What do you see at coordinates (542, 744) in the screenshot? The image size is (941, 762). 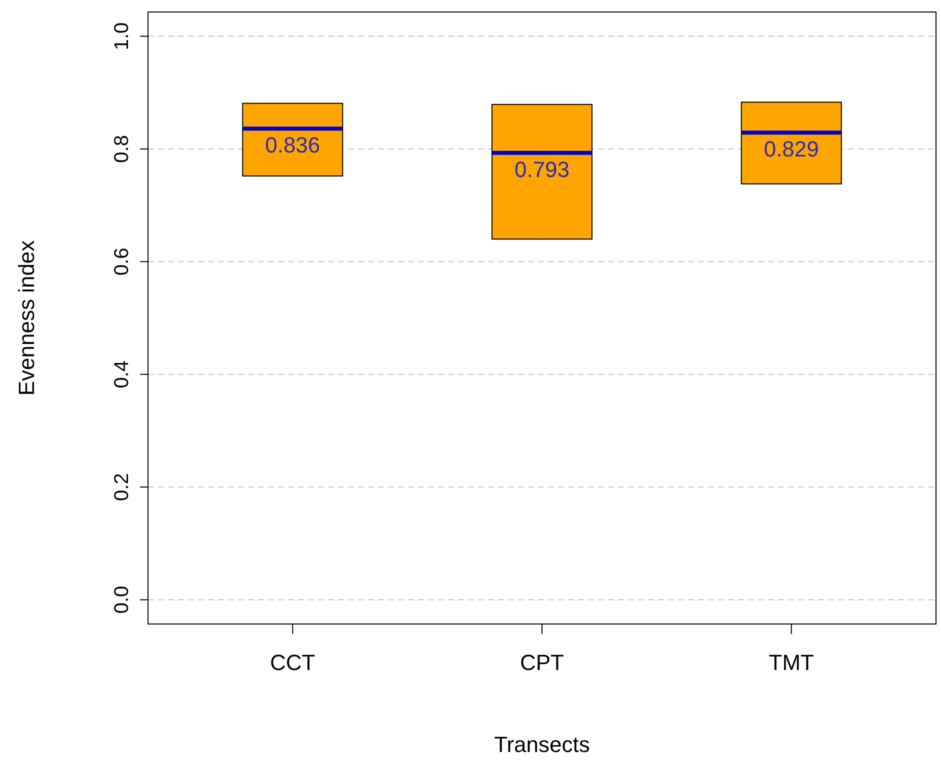 I see `x-axis-title: Transects` at bounding box center [542, 744].